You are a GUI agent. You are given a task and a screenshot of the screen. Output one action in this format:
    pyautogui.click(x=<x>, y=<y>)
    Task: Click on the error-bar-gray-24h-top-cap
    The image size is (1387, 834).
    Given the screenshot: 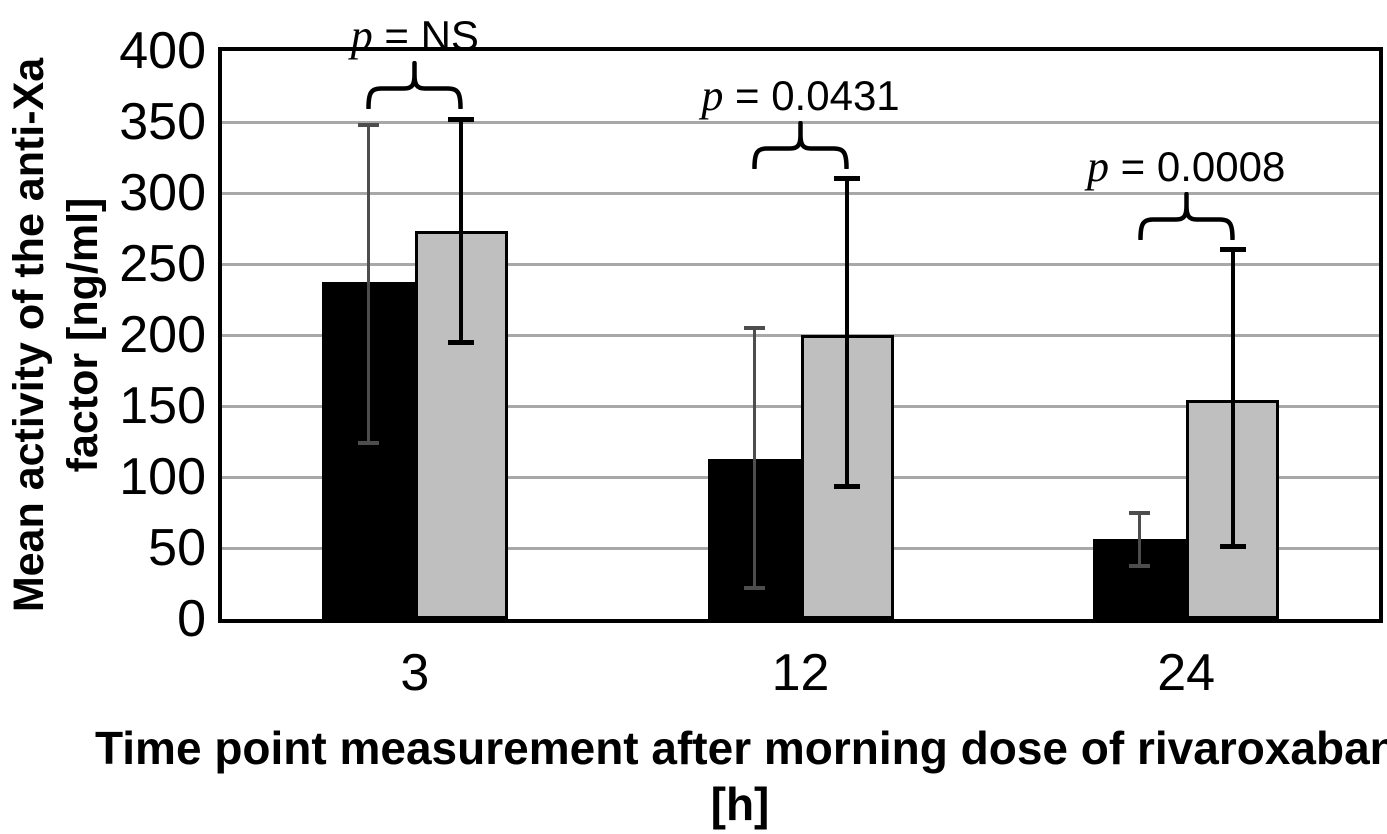 What is the action you would take?
    pyautogui.click(x=1232, y=250)
    